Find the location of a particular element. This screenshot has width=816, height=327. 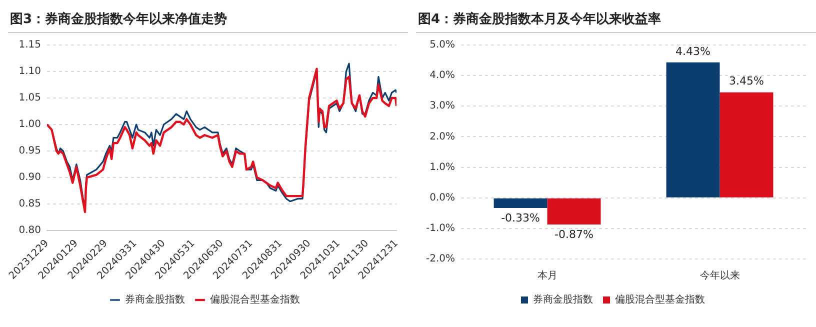

y-tick-label: 0.95 is located at coordinates (29, 151).